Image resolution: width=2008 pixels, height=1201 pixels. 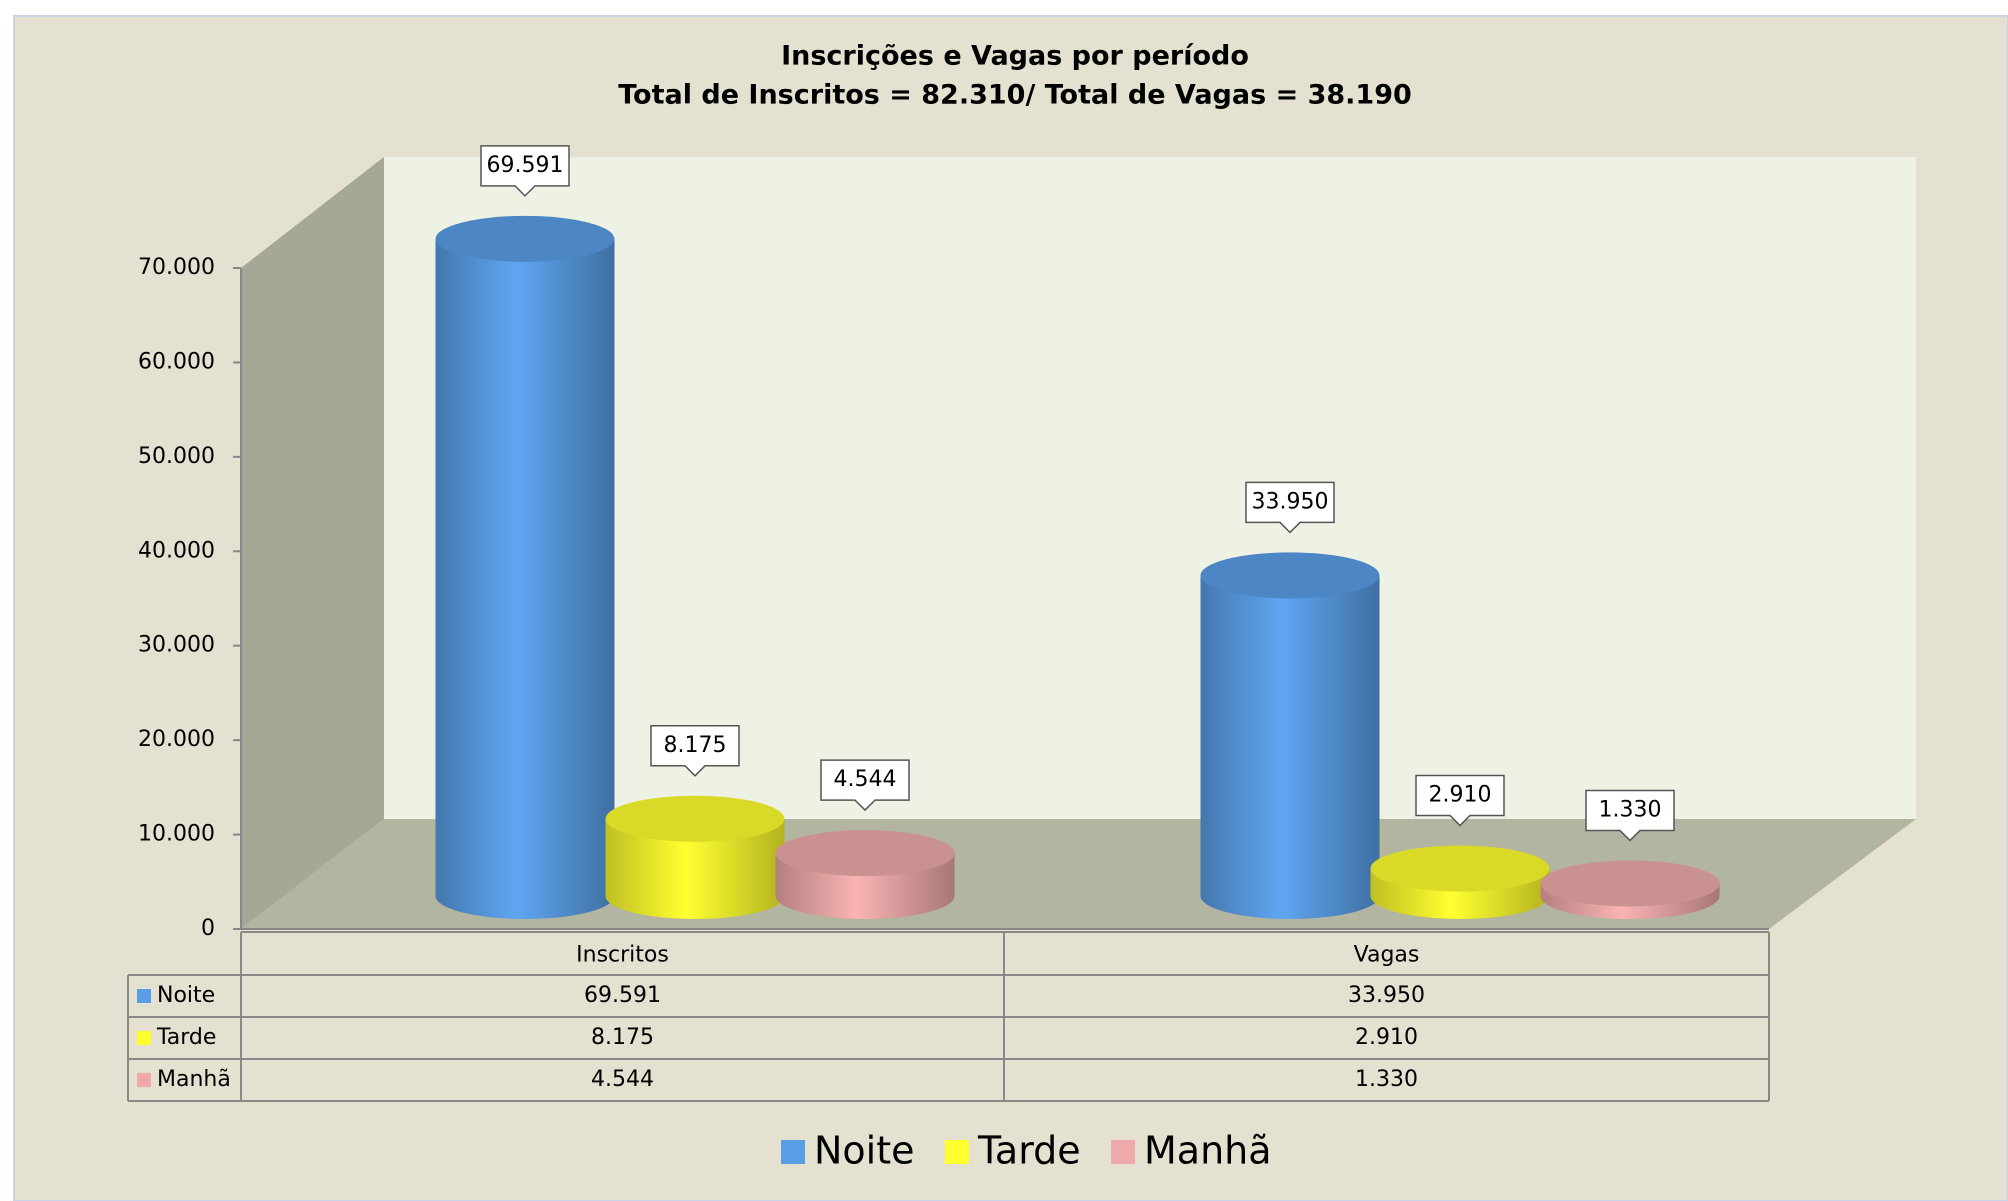 What do you see at coordinates (864, 1151) in the screenshot?
I see `legend-label: Noite` at bounding box center [864, 1151].